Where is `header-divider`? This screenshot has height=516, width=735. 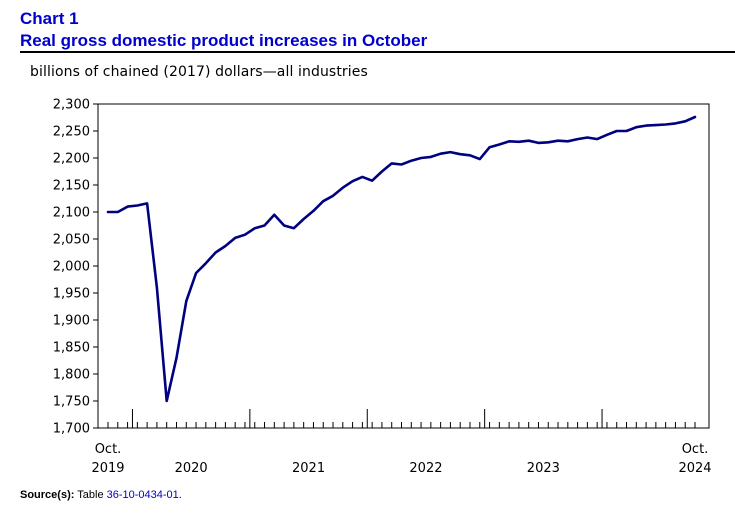 header-divider is located at coordinates (377, 52).